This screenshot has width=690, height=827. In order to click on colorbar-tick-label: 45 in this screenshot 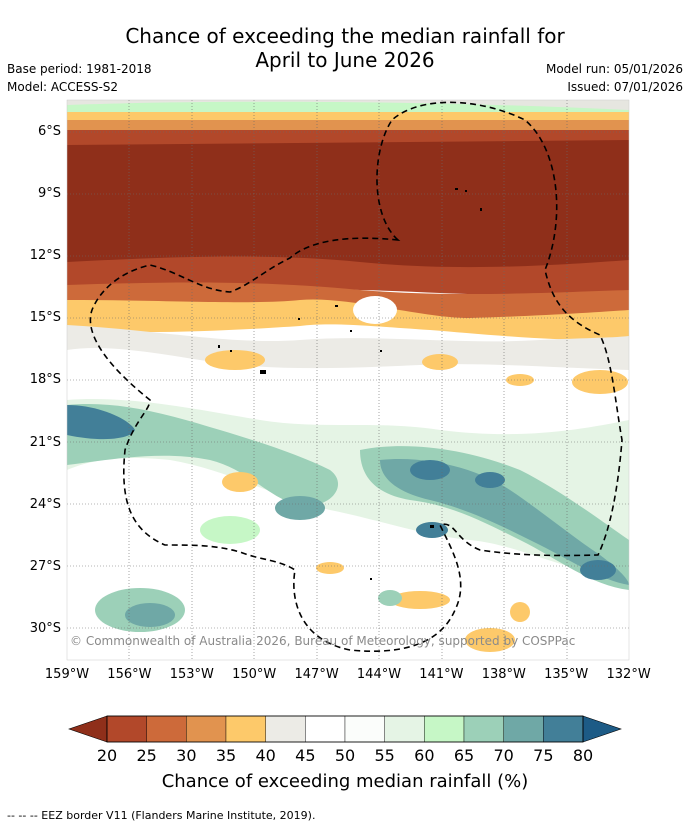, I will do `click(305, 755)`.